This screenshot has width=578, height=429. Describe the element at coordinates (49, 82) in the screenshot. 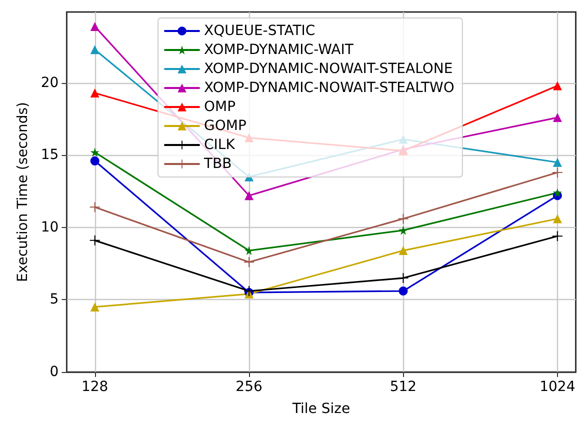

I see `y-tick-label: 20` at that location.